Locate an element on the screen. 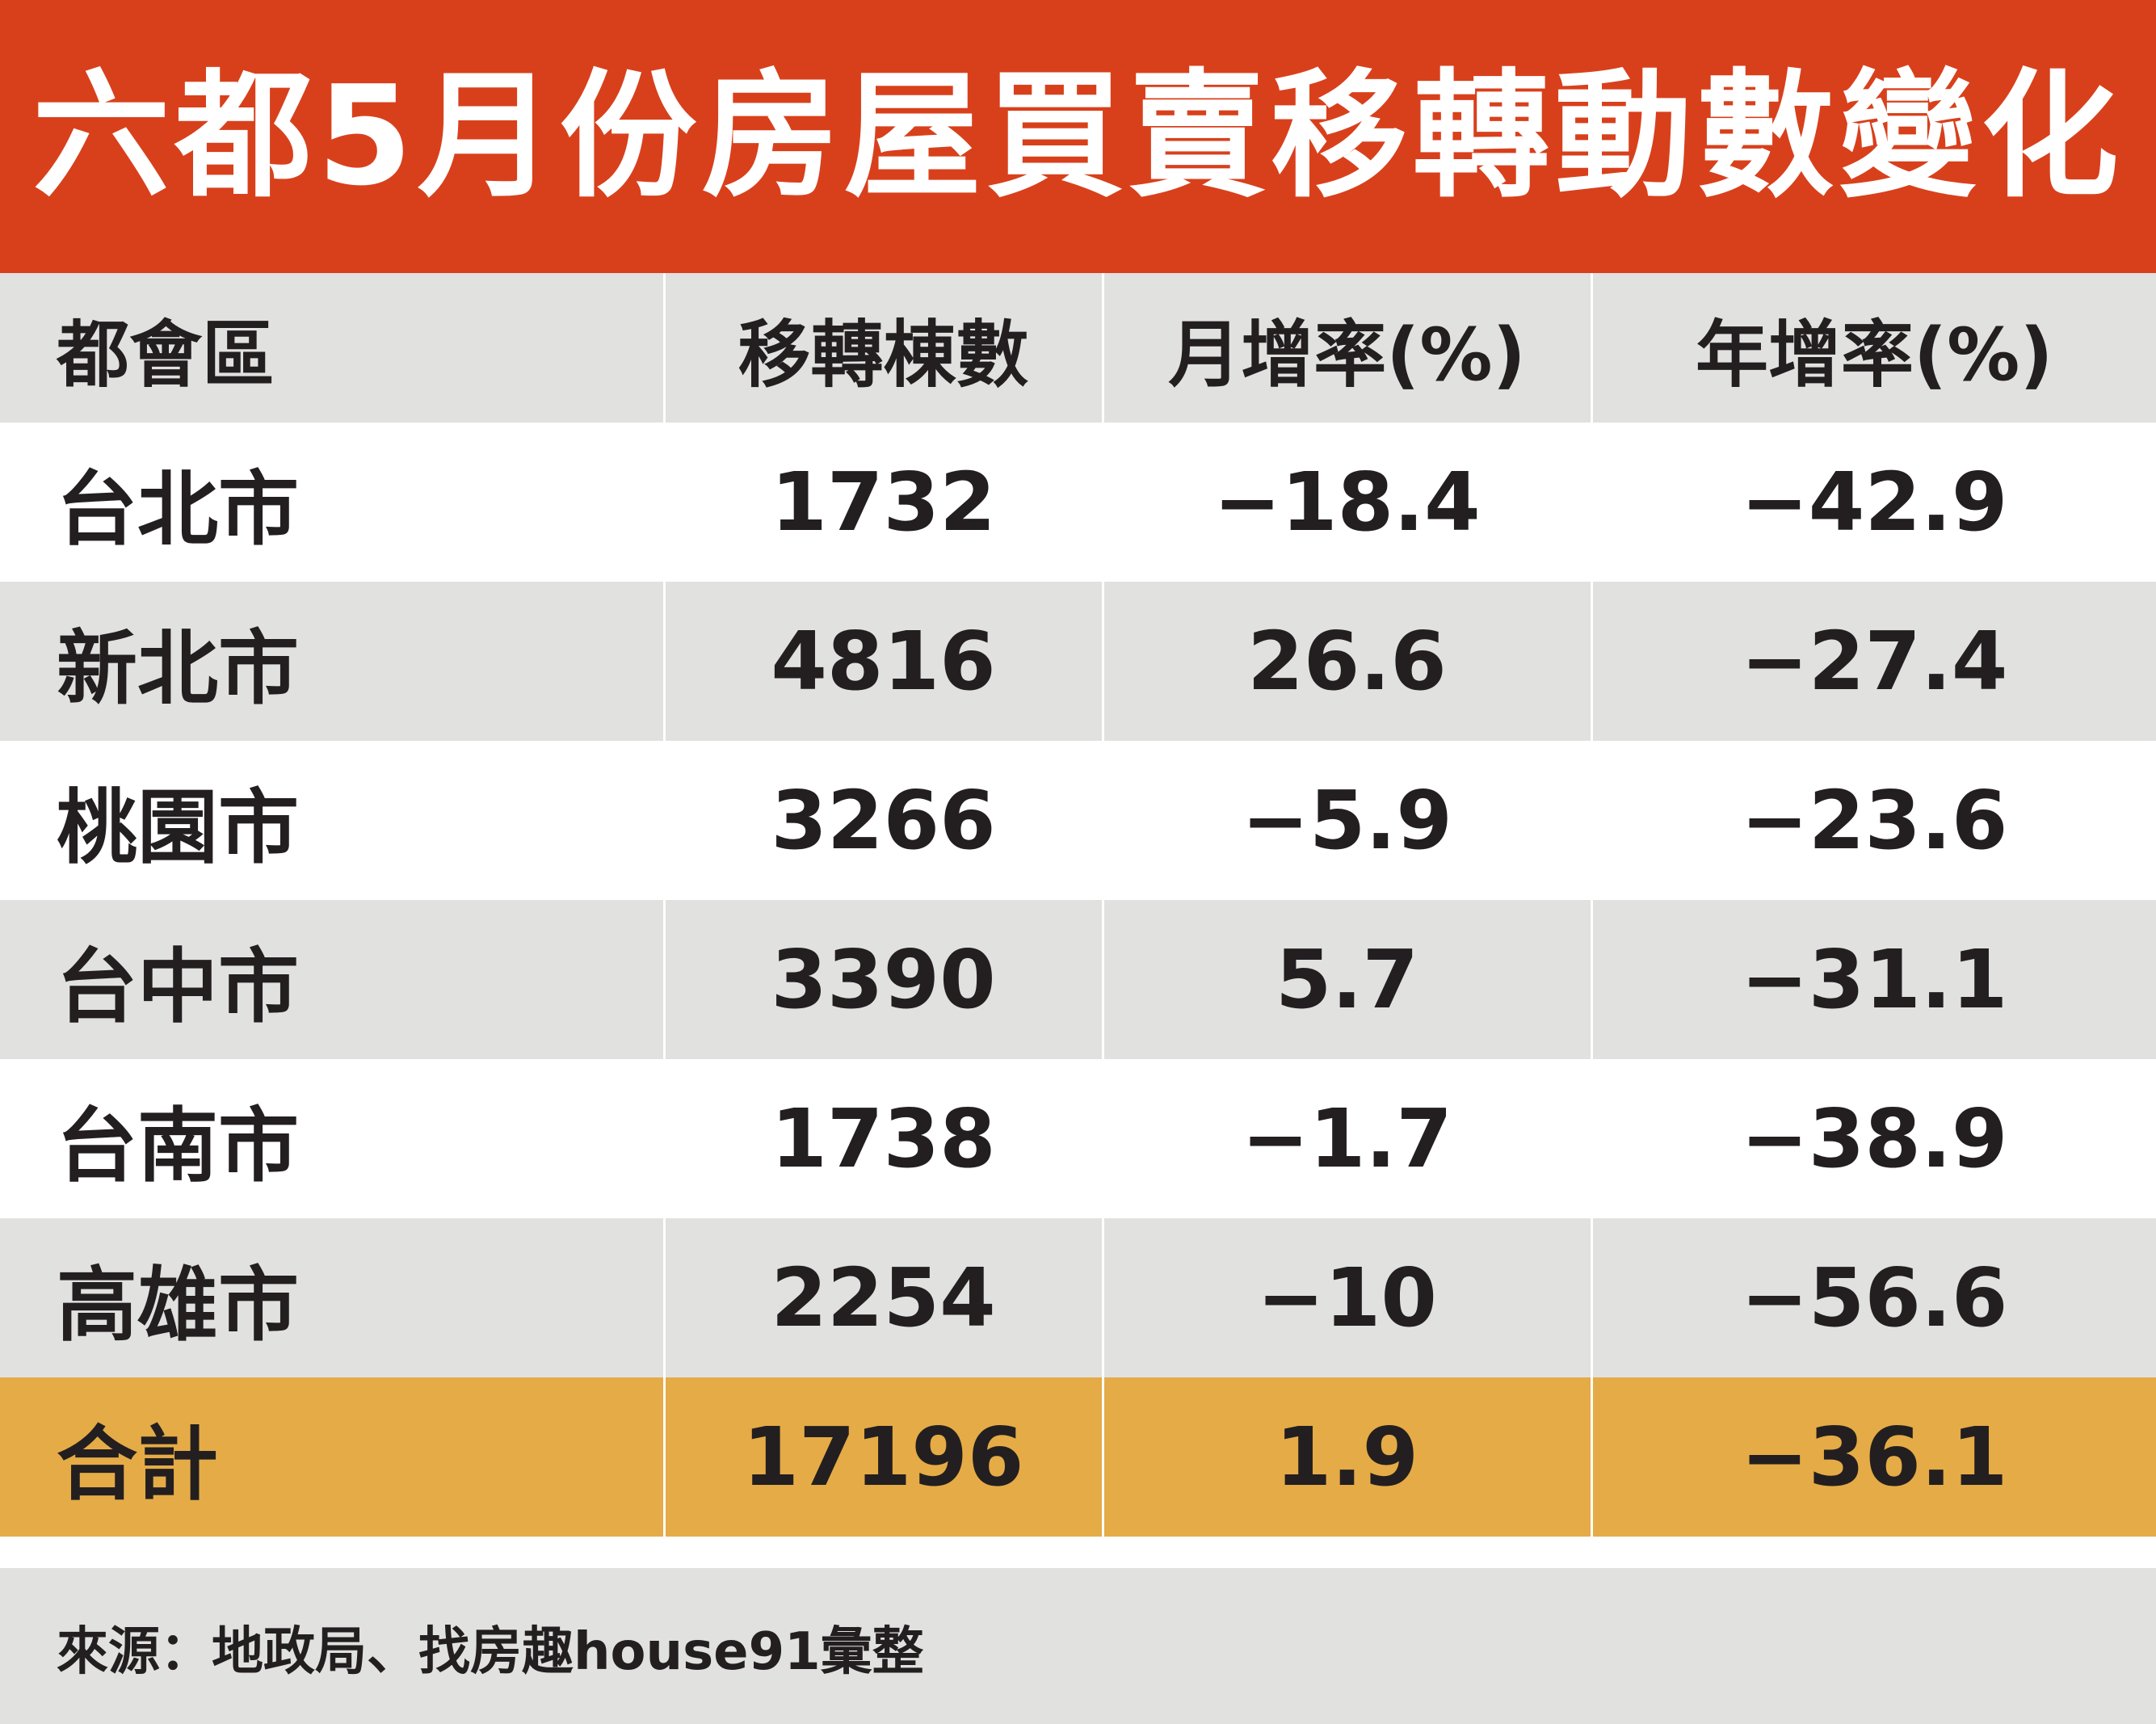 The image size is (2156, 1724). table-row: 台中市 3390 5.7 −31.1 is located at coordinates (1078, 979).